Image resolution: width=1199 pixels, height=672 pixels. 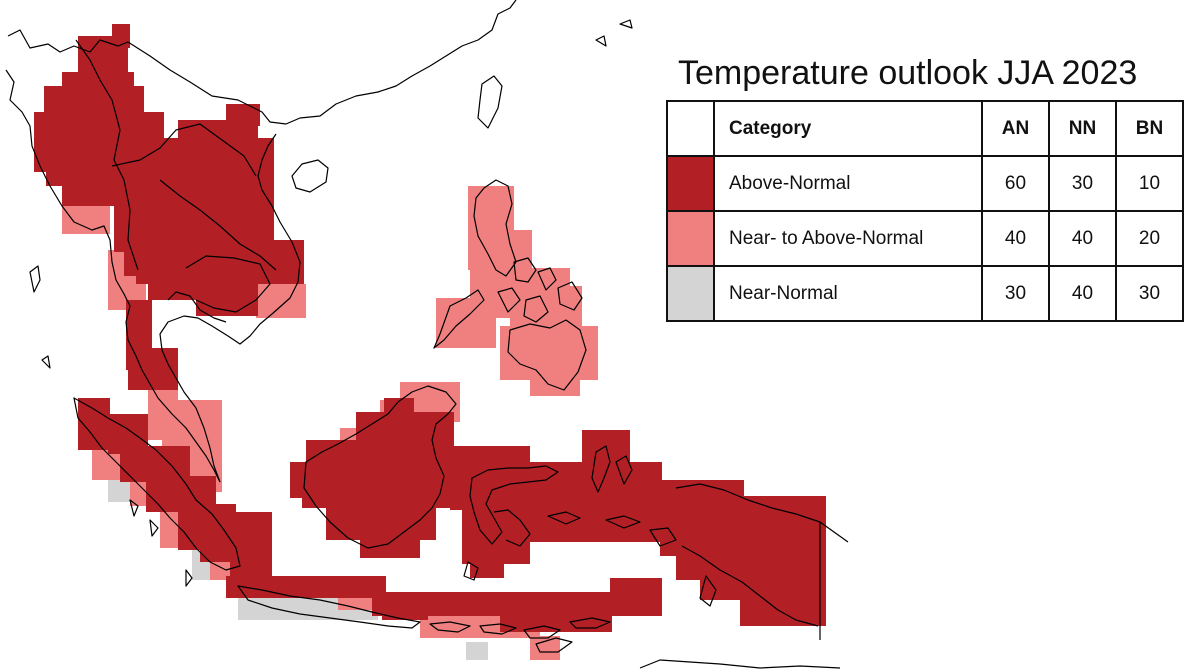 What do you see at coordinates (1082, 128) in the screenshot?
I see `legend-header-nn: NN` at bounding box center [1082, 128].